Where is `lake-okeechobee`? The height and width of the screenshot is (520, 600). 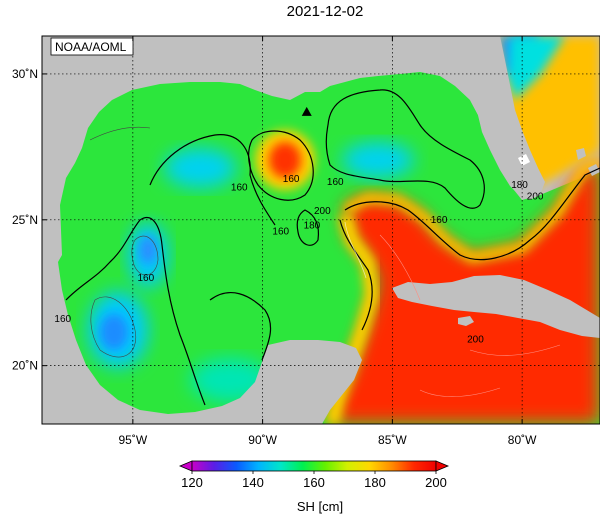 lake-okeechobee is located at coordinates (524, 160).